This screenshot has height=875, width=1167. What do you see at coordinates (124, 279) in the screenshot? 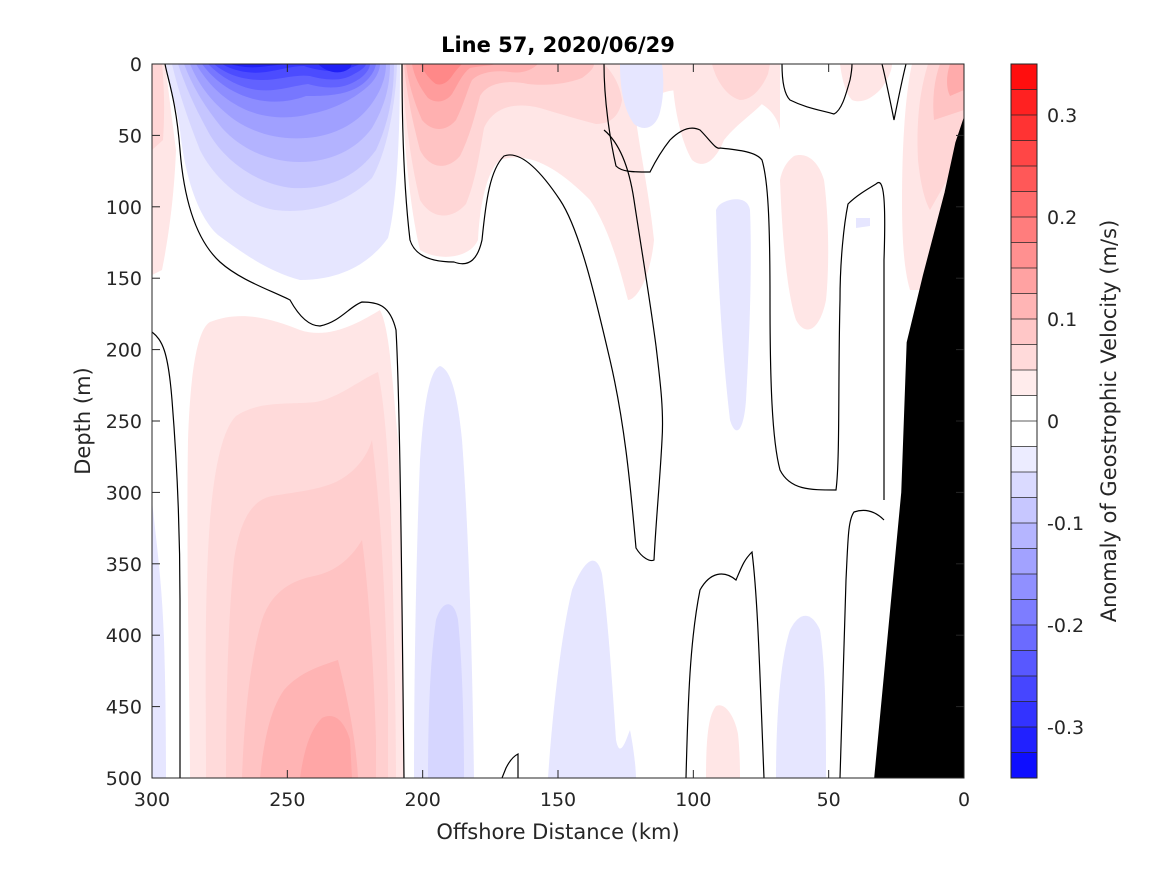
I see `y-tick-label: 150` at bounding box center [124, 279].